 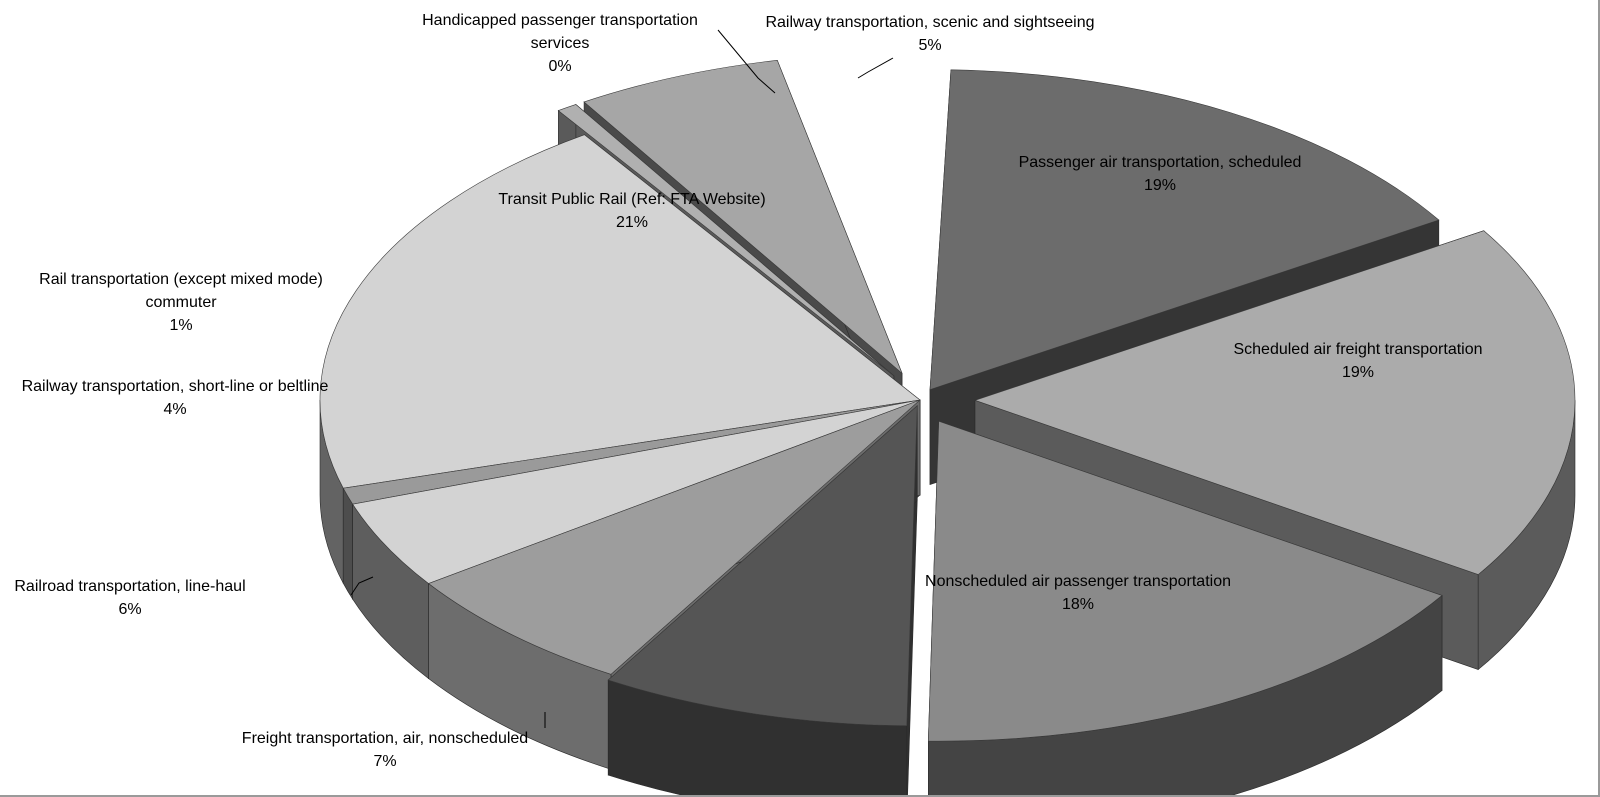 I want to click on data-label-percent-railway-transportation-scenic-and-sightseeing: 5%, so click(x=929, y=45).